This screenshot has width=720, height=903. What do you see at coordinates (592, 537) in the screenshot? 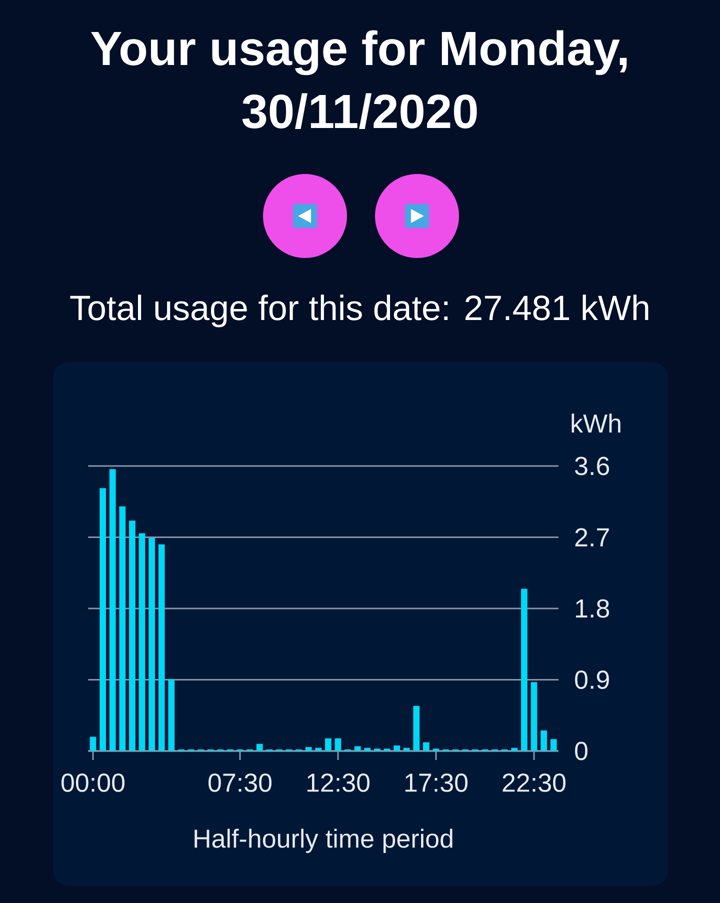
I see `y-tick-label: 2.7` at bounding box center [592, 537].